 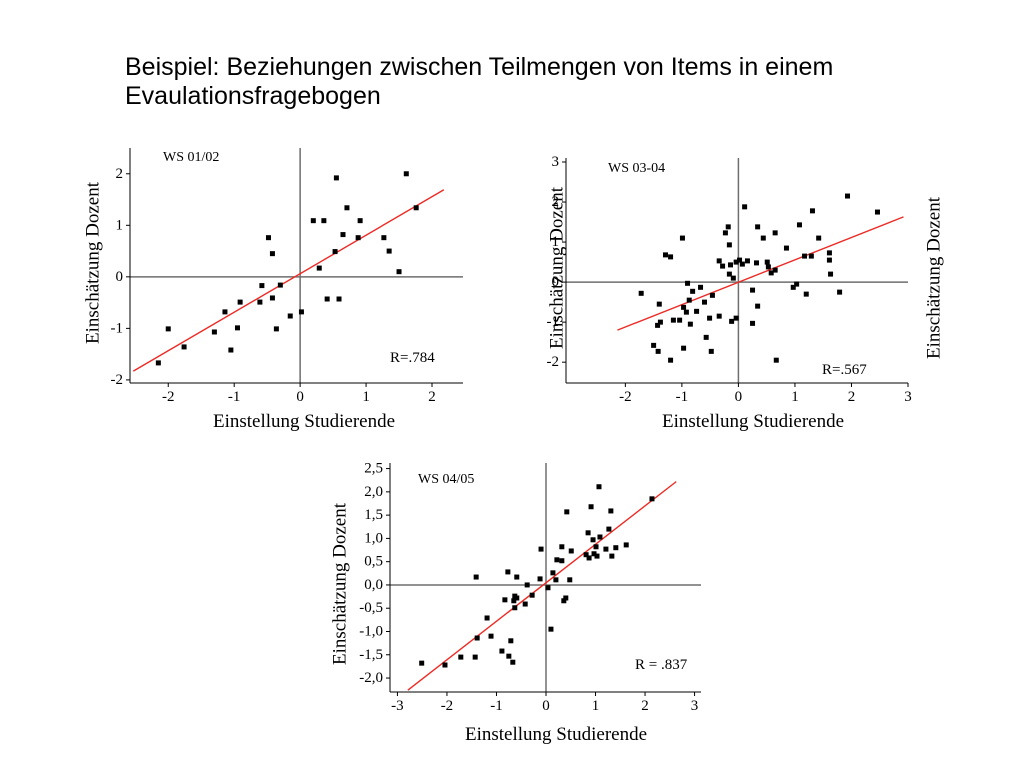 I want to click on x-tick-label: 1, so click(x=366, y=397).